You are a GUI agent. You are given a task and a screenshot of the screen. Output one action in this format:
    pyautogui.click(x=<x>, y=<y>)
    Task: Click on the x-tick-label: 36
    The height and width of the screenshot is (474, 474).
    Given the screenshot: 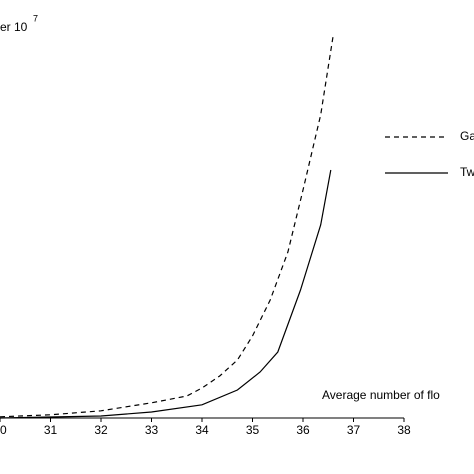 What is the action you would take?
    pyautogui.click(x=303, y=430)
    